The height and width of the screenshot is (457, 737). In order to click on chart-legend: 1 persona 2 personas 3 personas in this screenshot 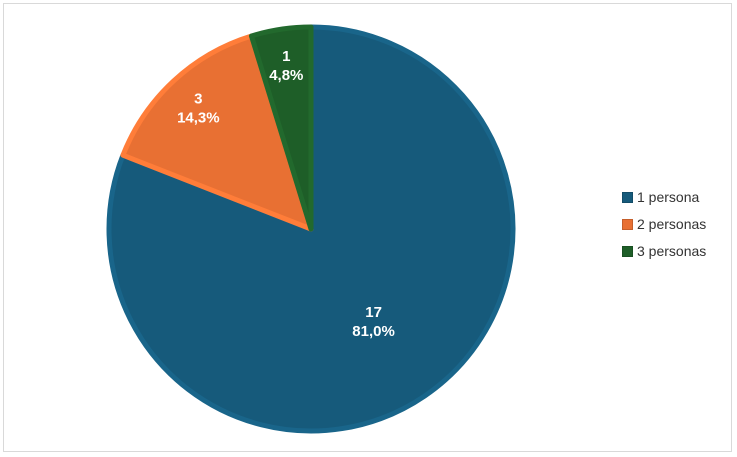, I will do `click(664, 227)`.